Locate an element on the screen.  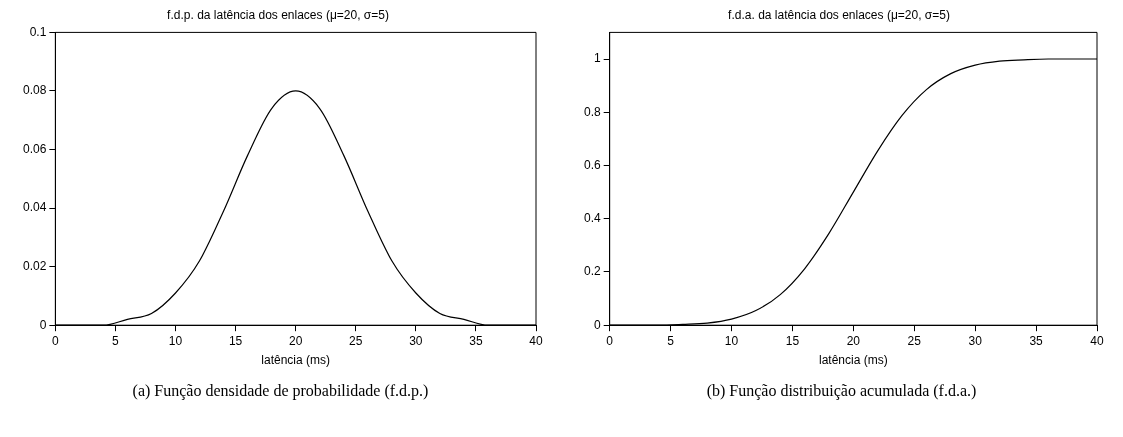
text: (b) Função distribuição acumulada (f.d.a.) is located at coordinates (841, 391).